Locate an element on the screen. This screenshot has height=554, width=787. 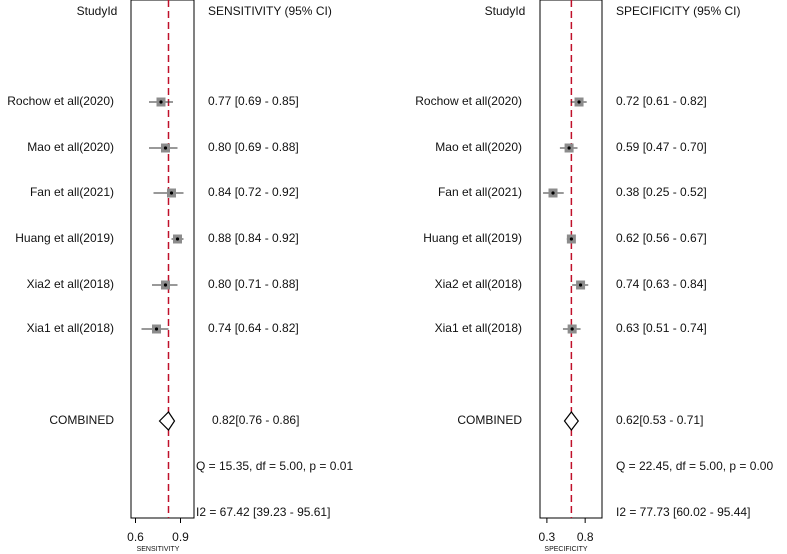
x-axis-label: SPECIFICITY is located at coordinates (566, 549).